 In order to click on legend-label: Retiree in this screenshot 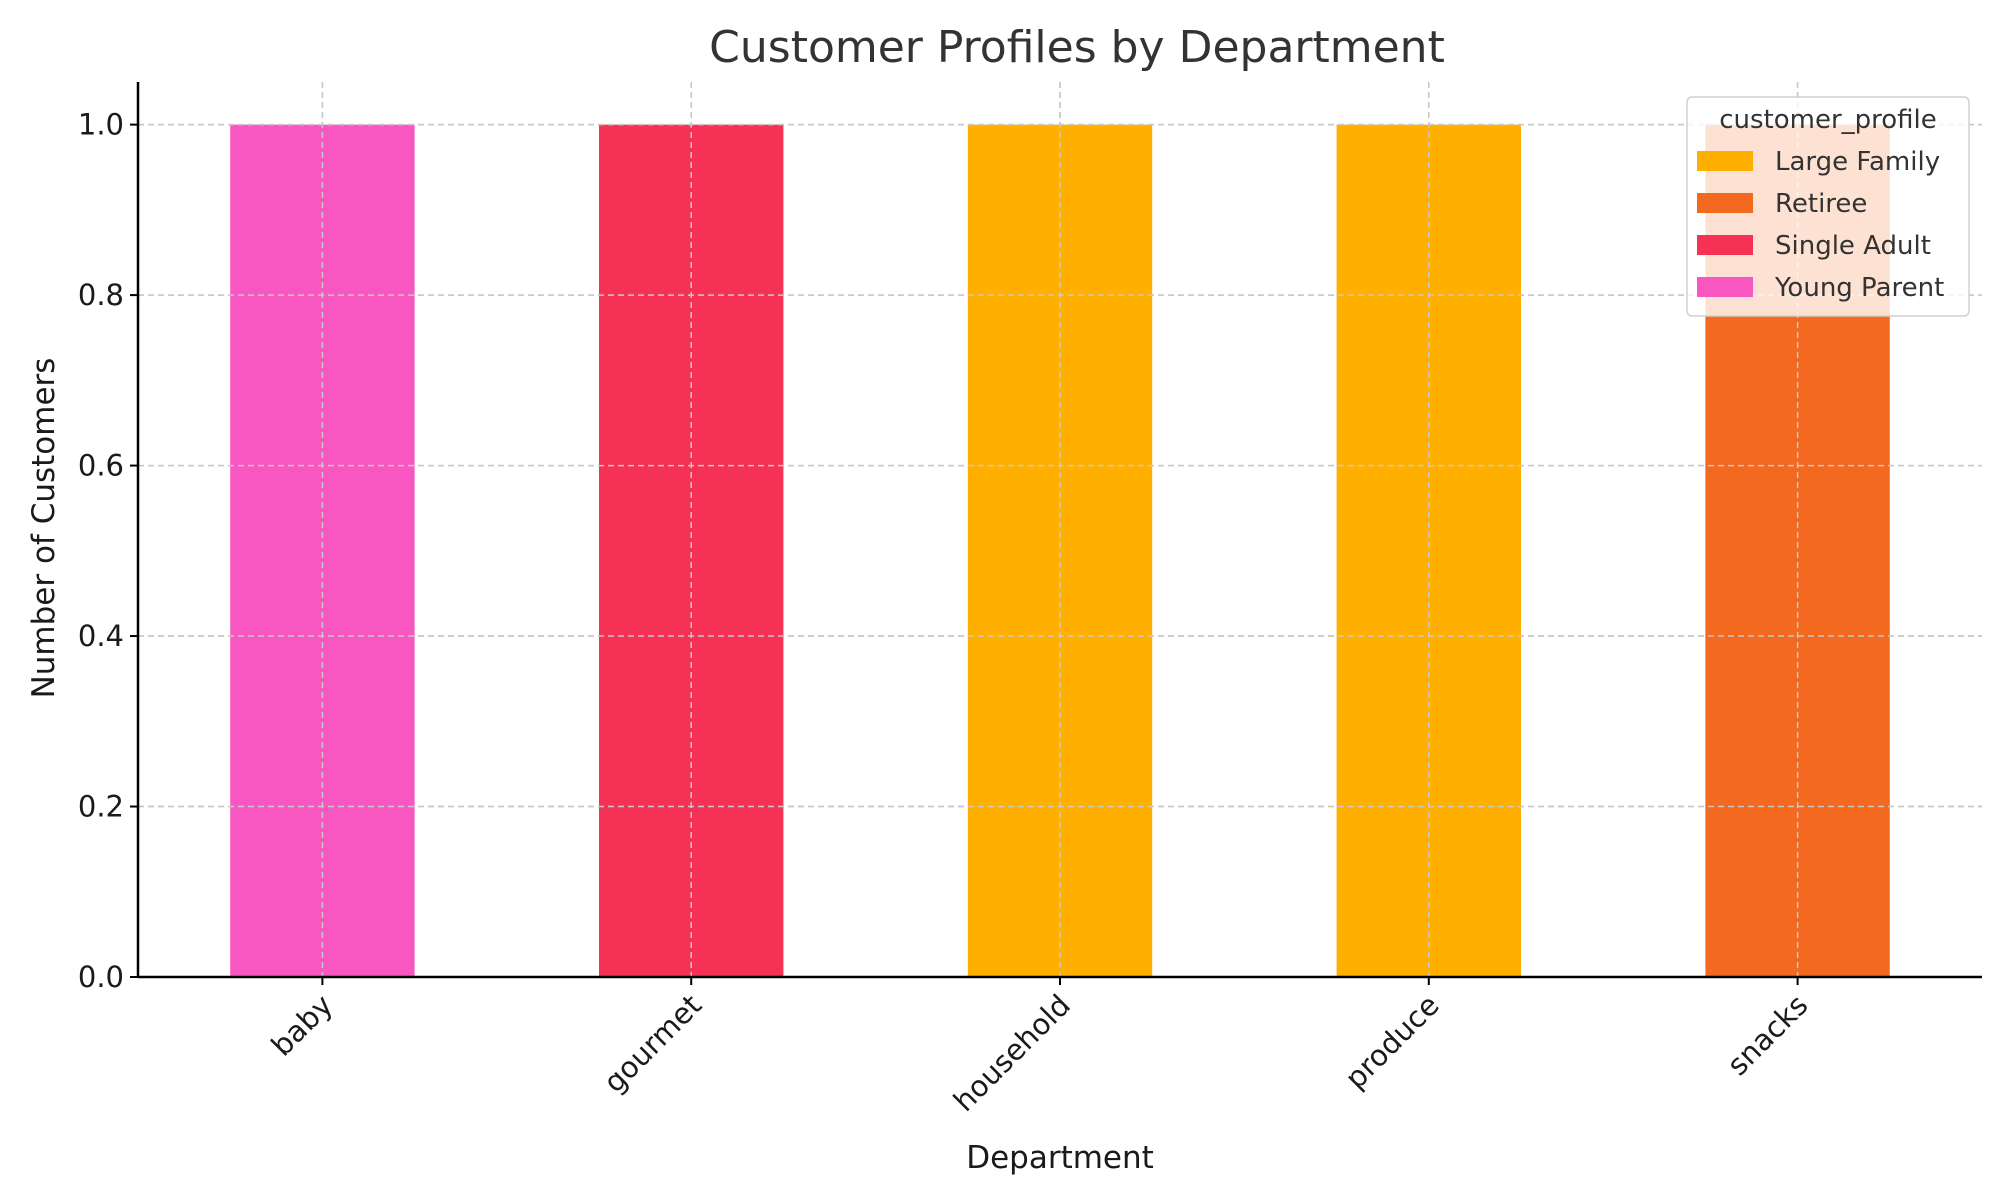, I will do `click(1821, 204)`.